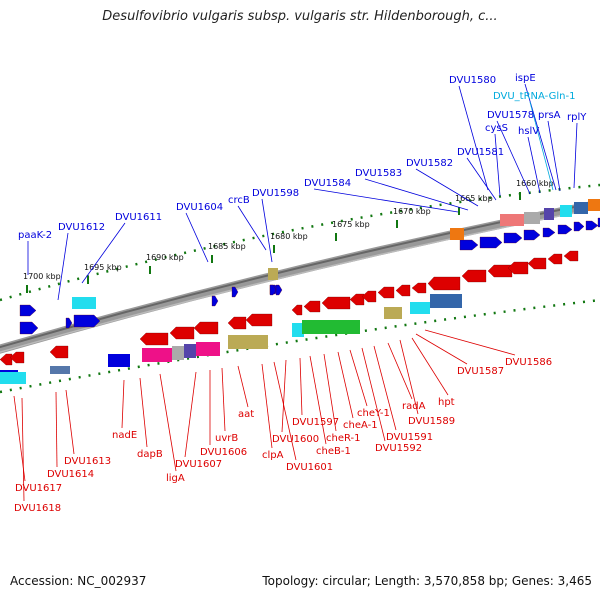  What do you see at coordinates (378, 173) in the screenshot?
I see `top-gene-label: DVU1583` at bounding box center [378, 173].